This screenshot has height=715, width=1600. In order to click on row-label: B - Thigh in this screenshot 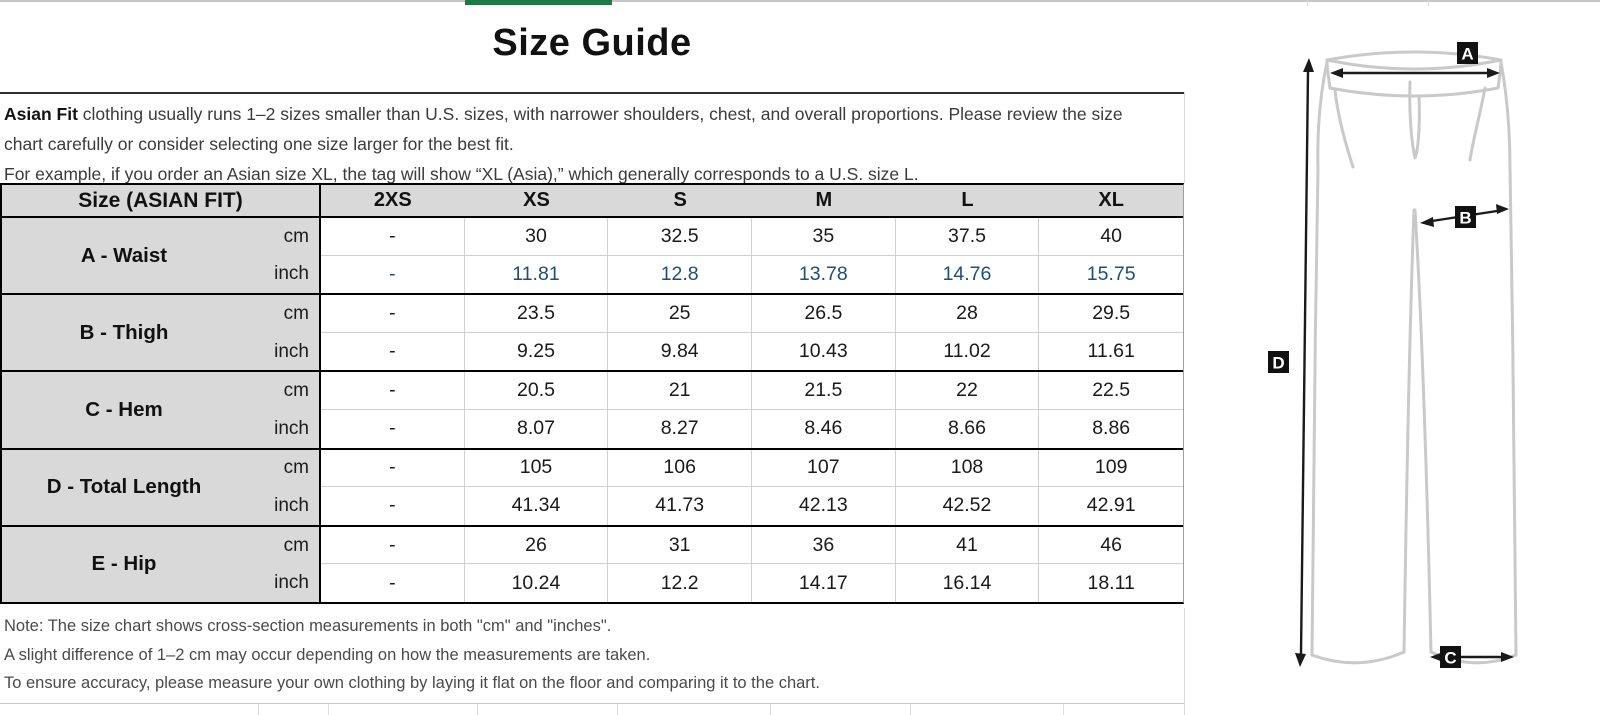, I will do `click(124, 333)`.